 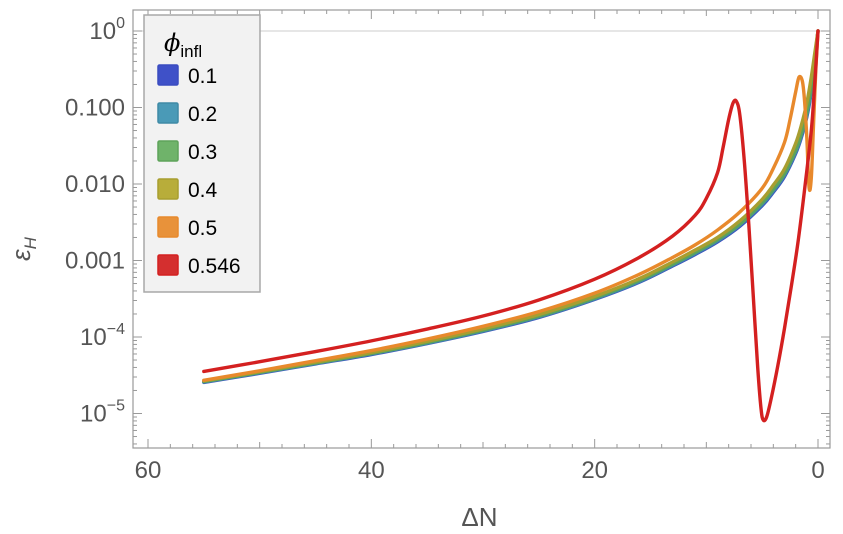 What do you see at coordinates (148, 470) in the screenshot?
I see `x-tick-label: 60` at bounding box center [148, 470].